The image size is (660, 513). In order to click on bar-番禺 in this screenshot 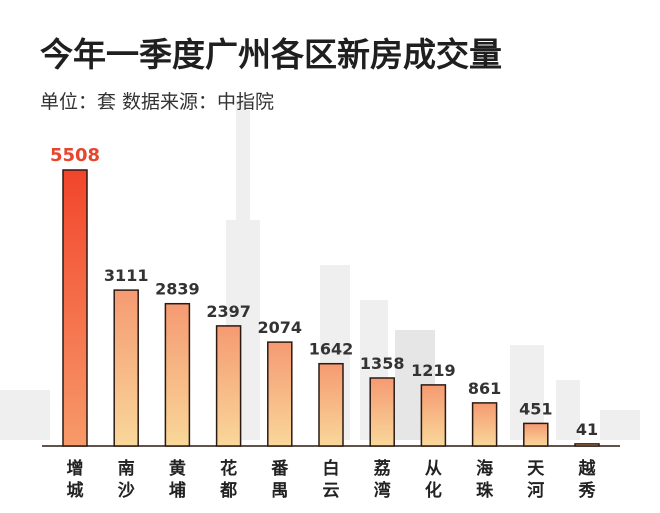, I will do `click(280, 394)`.